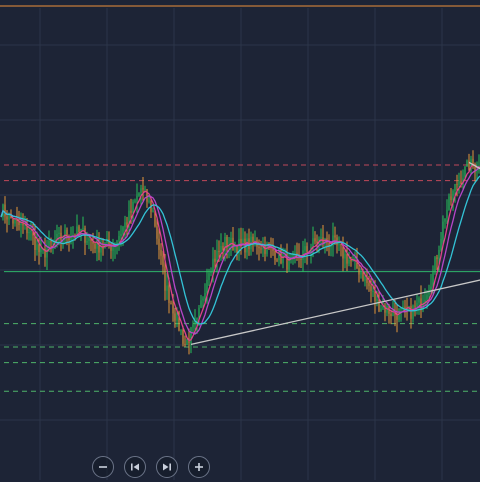 The width and height of the screenshot is (480, 482). What do you see at coordinates (199, 467) in the screenshot?
I see `zoom-in-button` at bounding box center [199, 467].